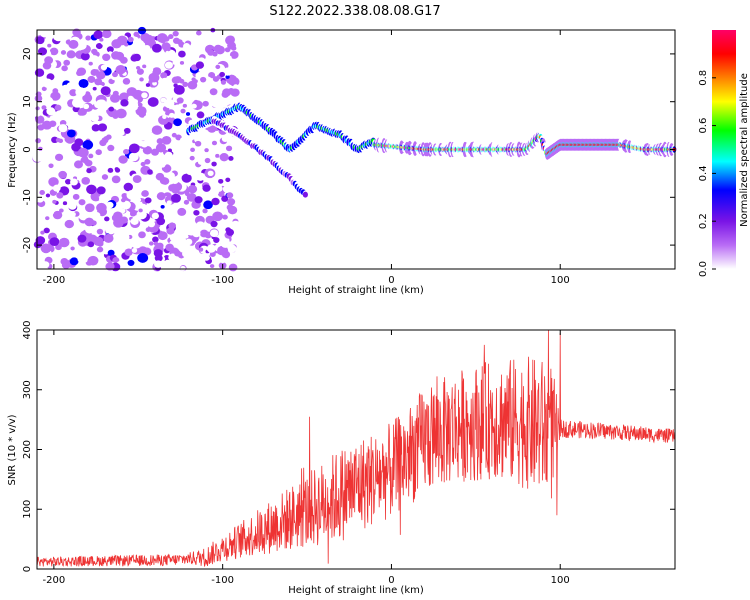 Image resolution: width=750 pixels, height=600 pixels. What do you see at coordinates (703, 78) in the screenshot?
I see `colorbar-tick-label: 0.8` at bounding box center [703, 78].